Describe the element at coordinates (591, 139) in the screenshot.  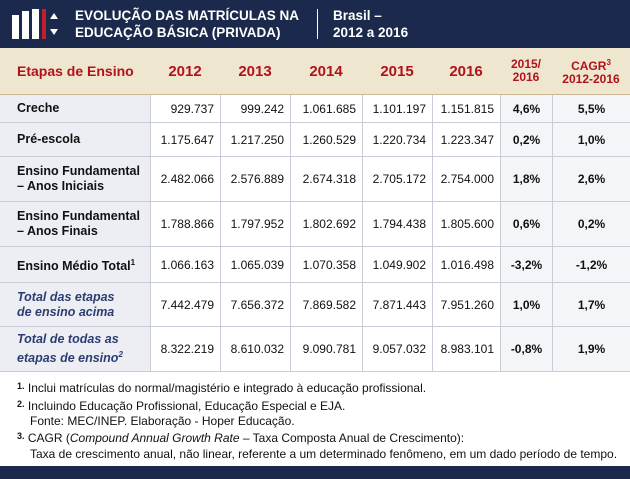
I see `cagr-cell: 1,0%` at that location.